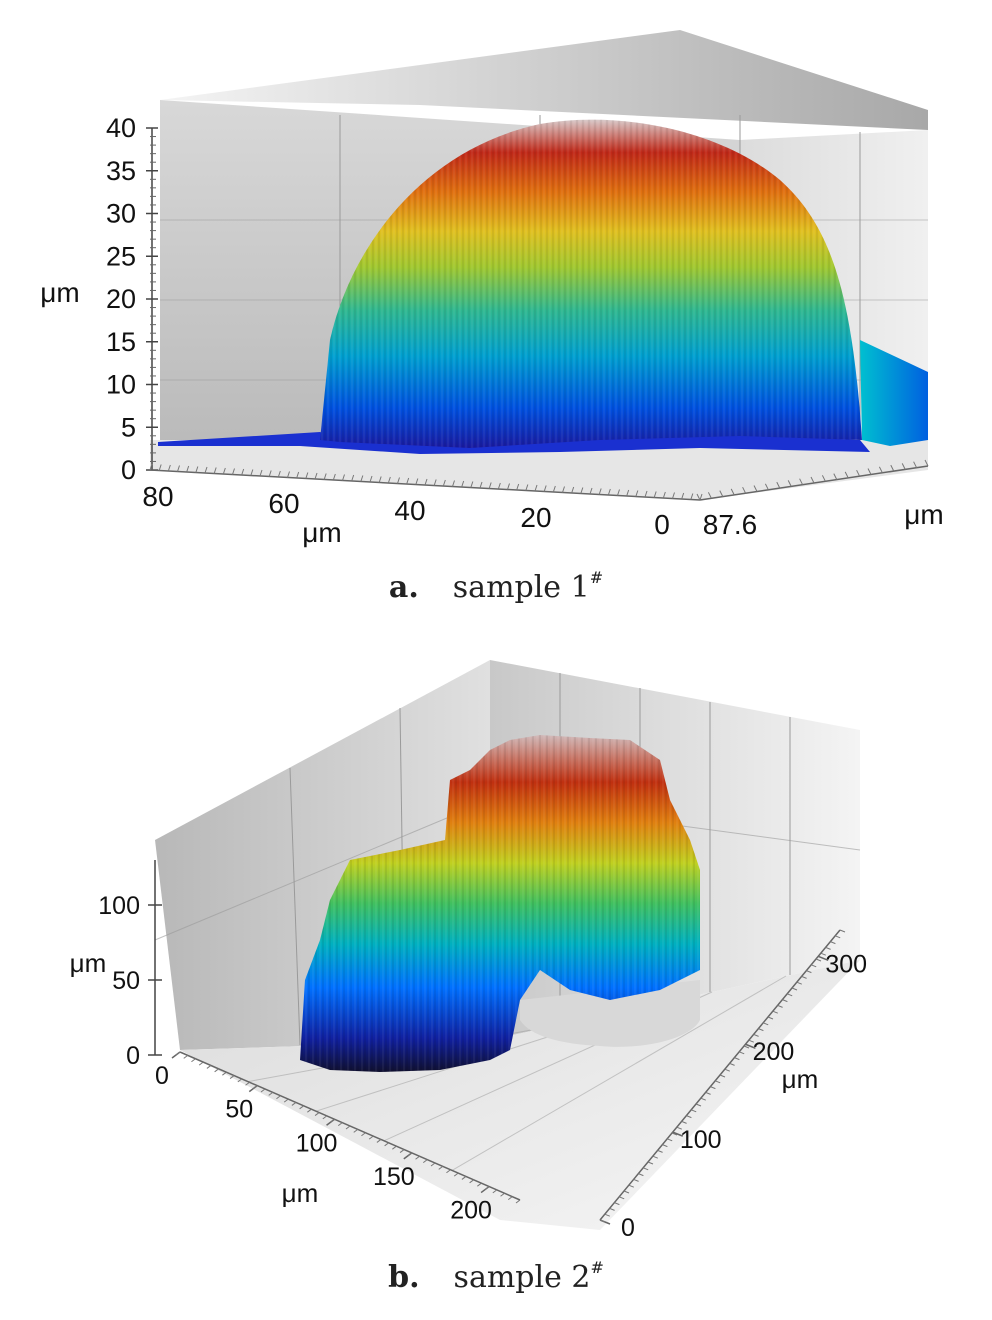  What do you see at coordinates (121, 256) in the screenshot?
I see `z-tick-label: 25` at bounding box center [121, 256].